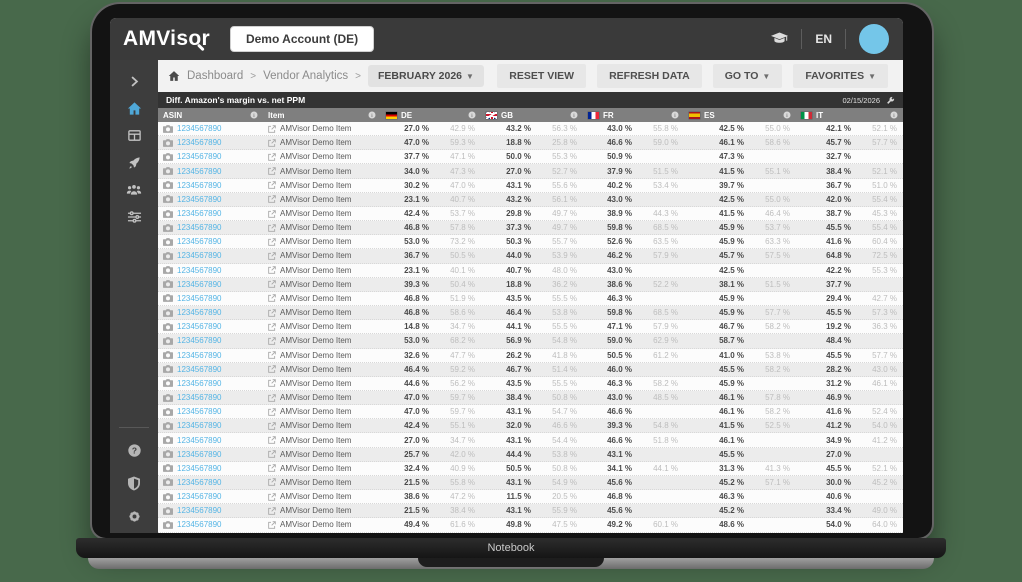 The height and width of the screenshot is (582, 1022). I want to click on sidebar-item-rocket, so click(134, 162).